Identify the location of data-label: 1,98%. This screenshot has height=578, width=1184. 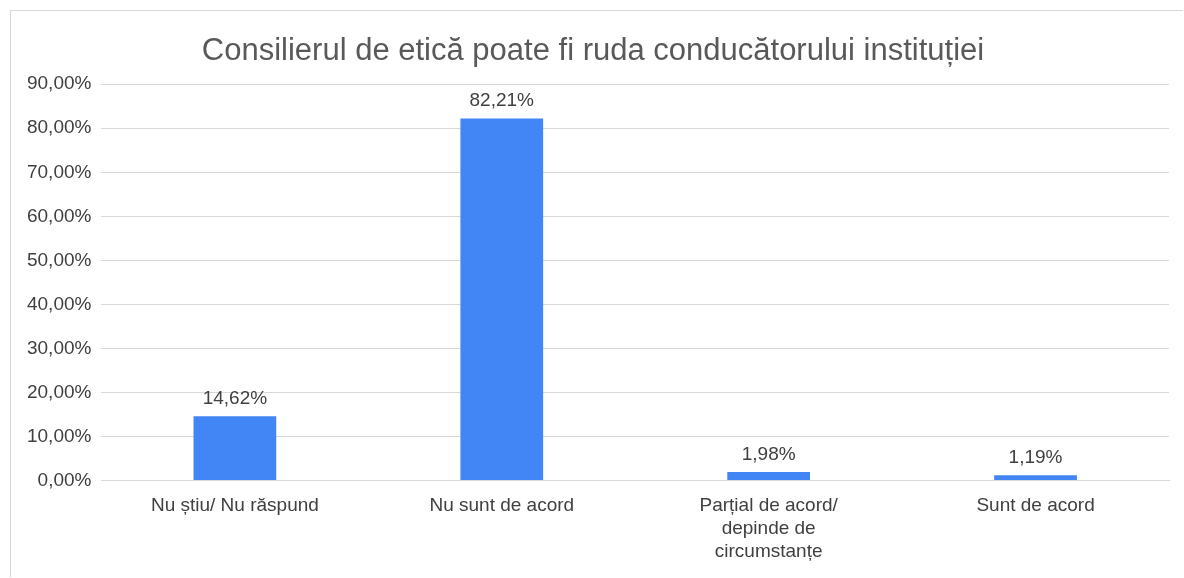
(768, 453).